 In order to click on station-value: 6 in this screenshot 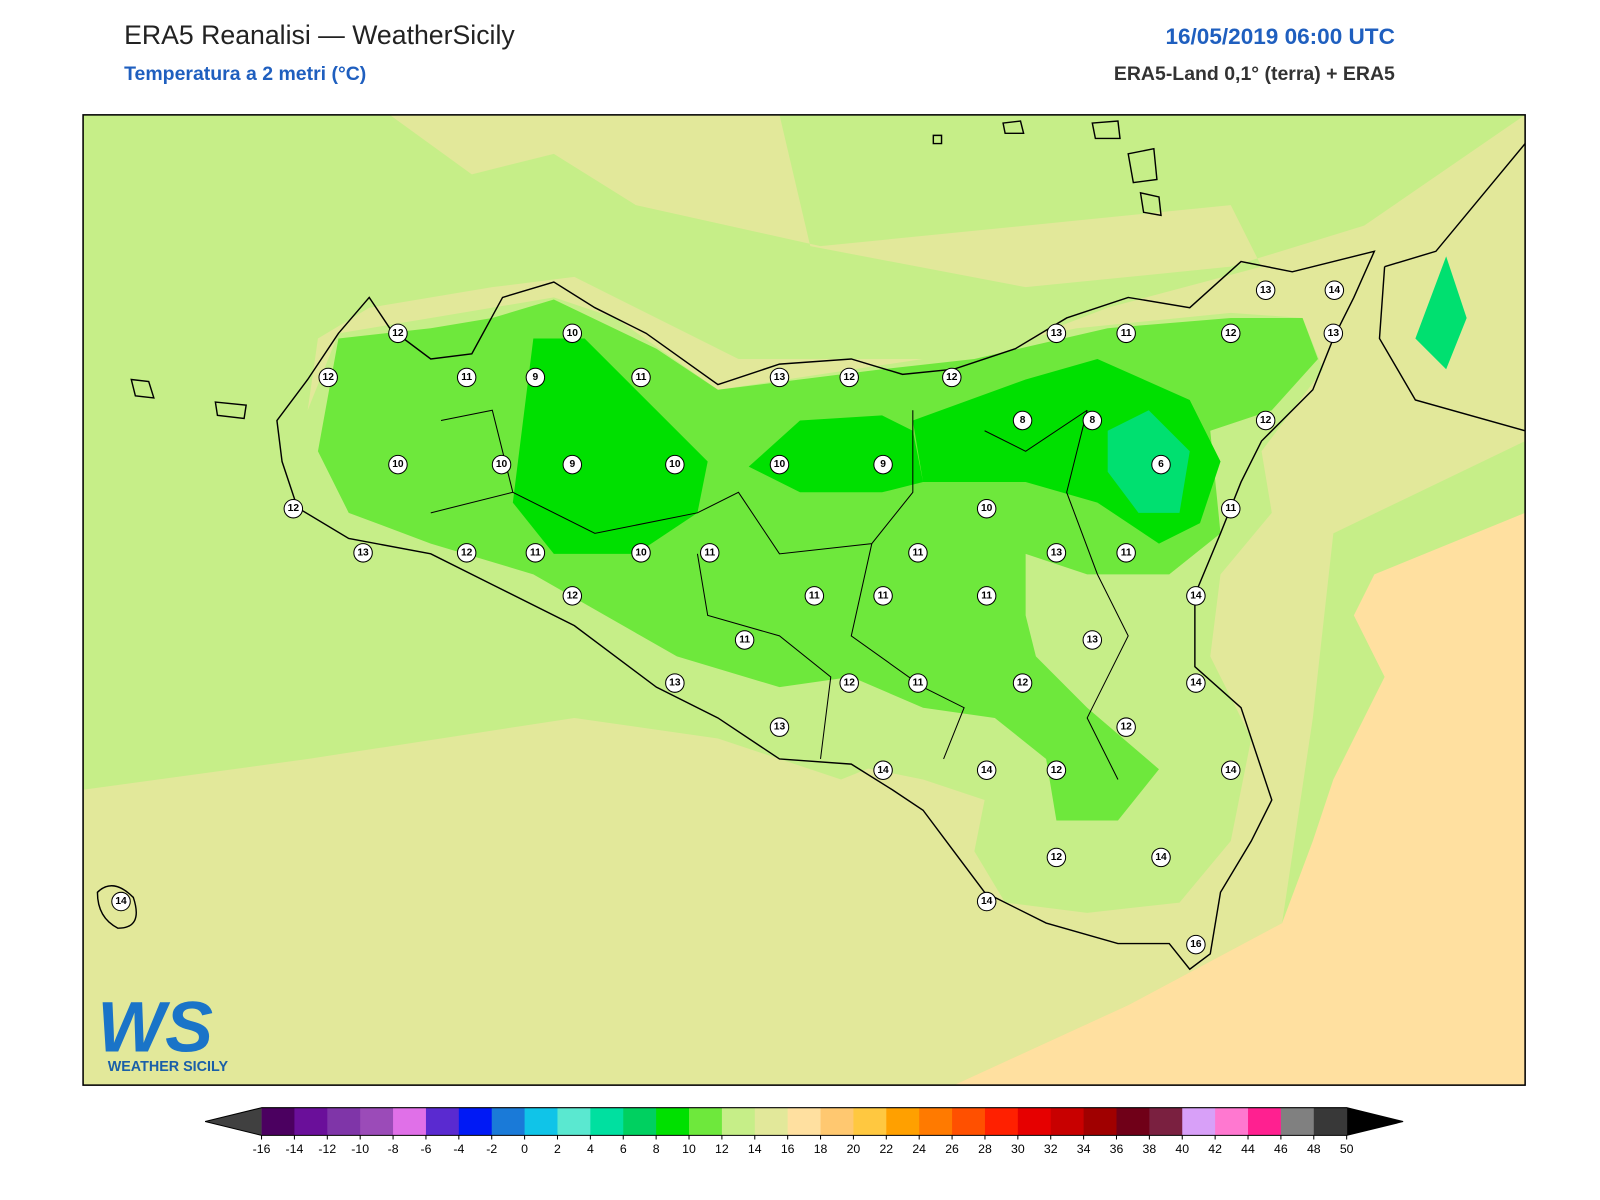, I will do `click(1161, 464)`.